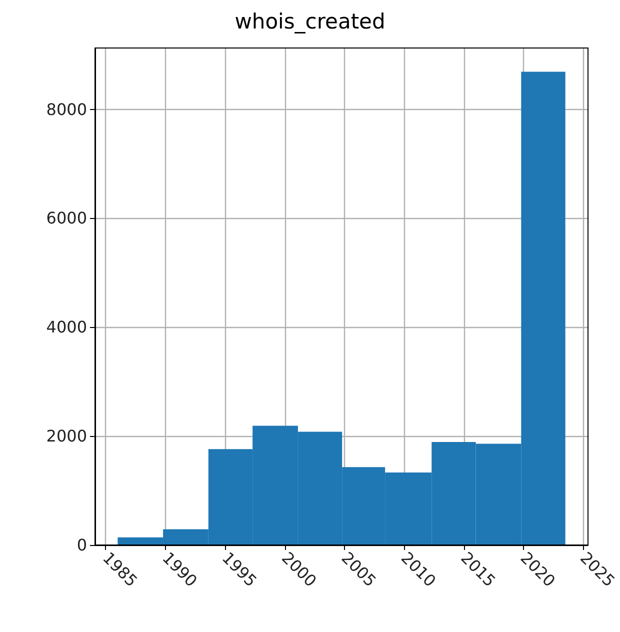  What do you see at coordinates (81, 545) in the screenshot?
I see `y-tick-label: 0` at bounding box center [81, 545].